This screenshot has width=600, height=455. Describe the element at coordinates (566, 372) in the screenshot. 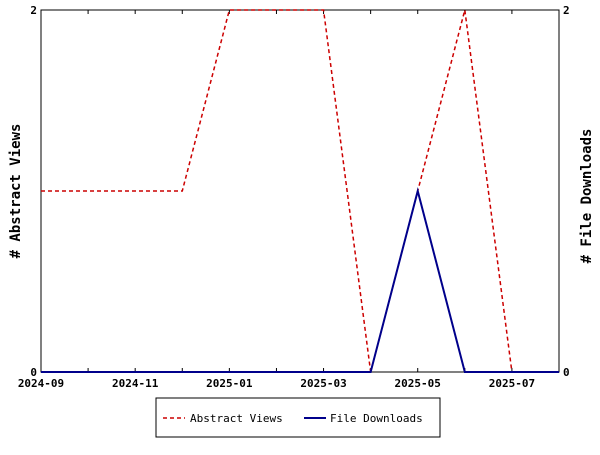

I see `y-right-tick-label: 0` at that location.